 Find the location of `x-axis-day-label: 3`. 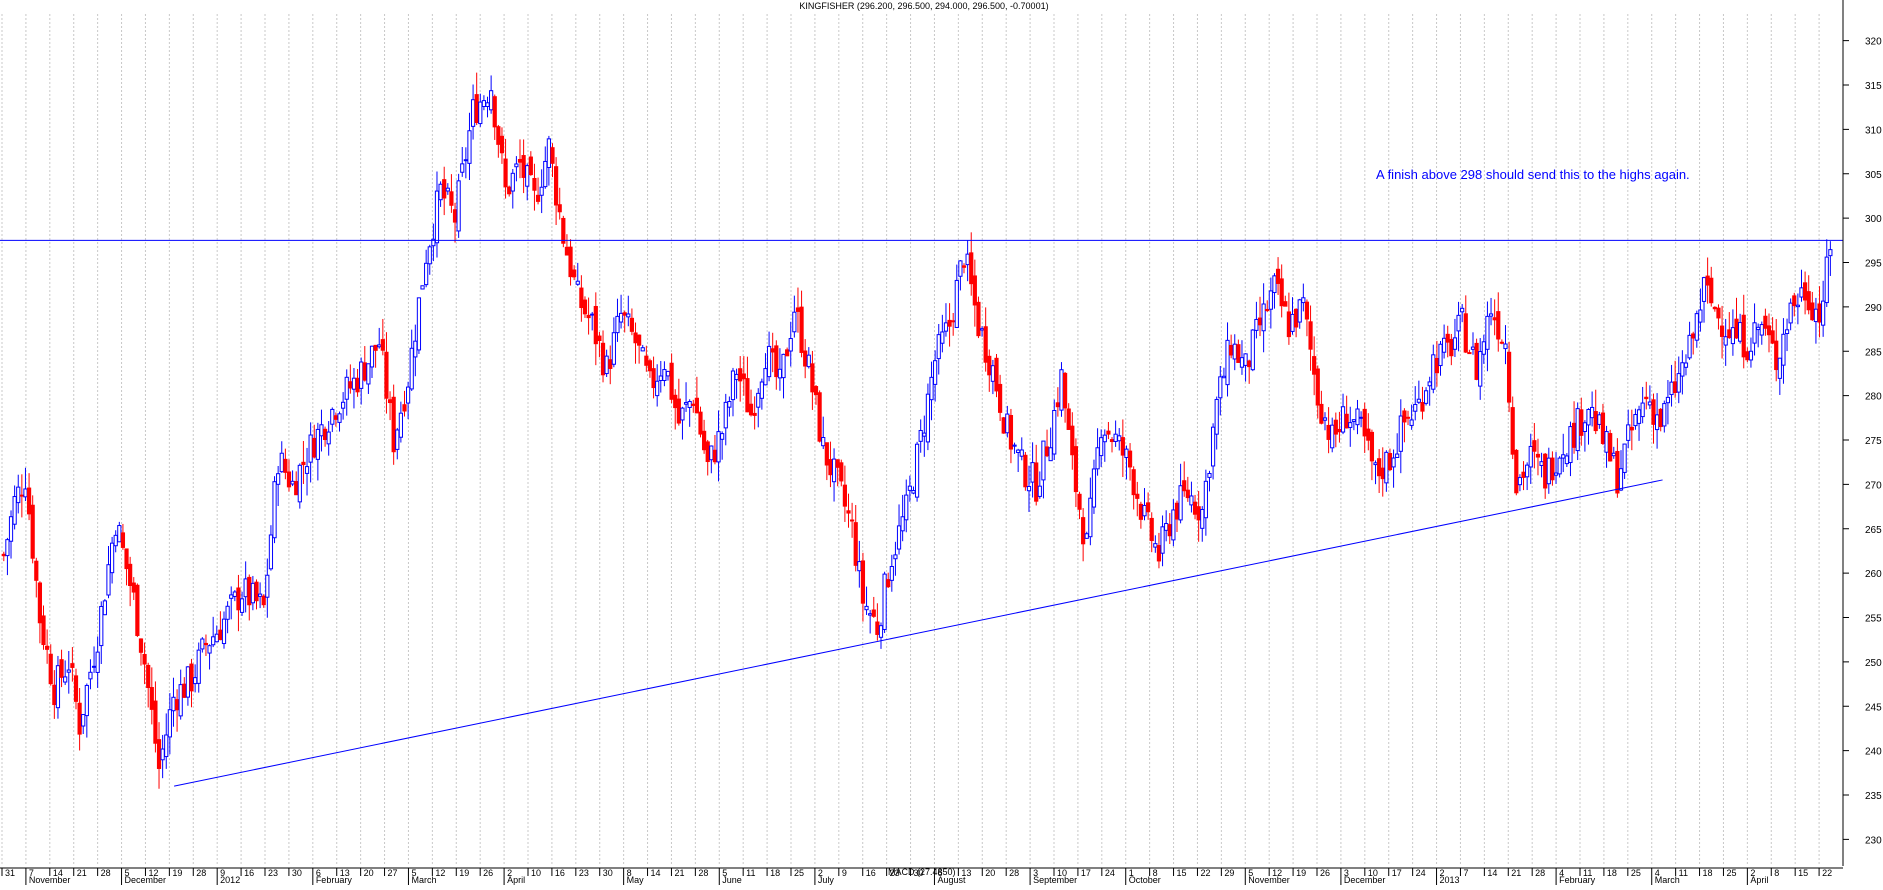

x-axis-day-label: 3 is located at coordinates (1346, 873).